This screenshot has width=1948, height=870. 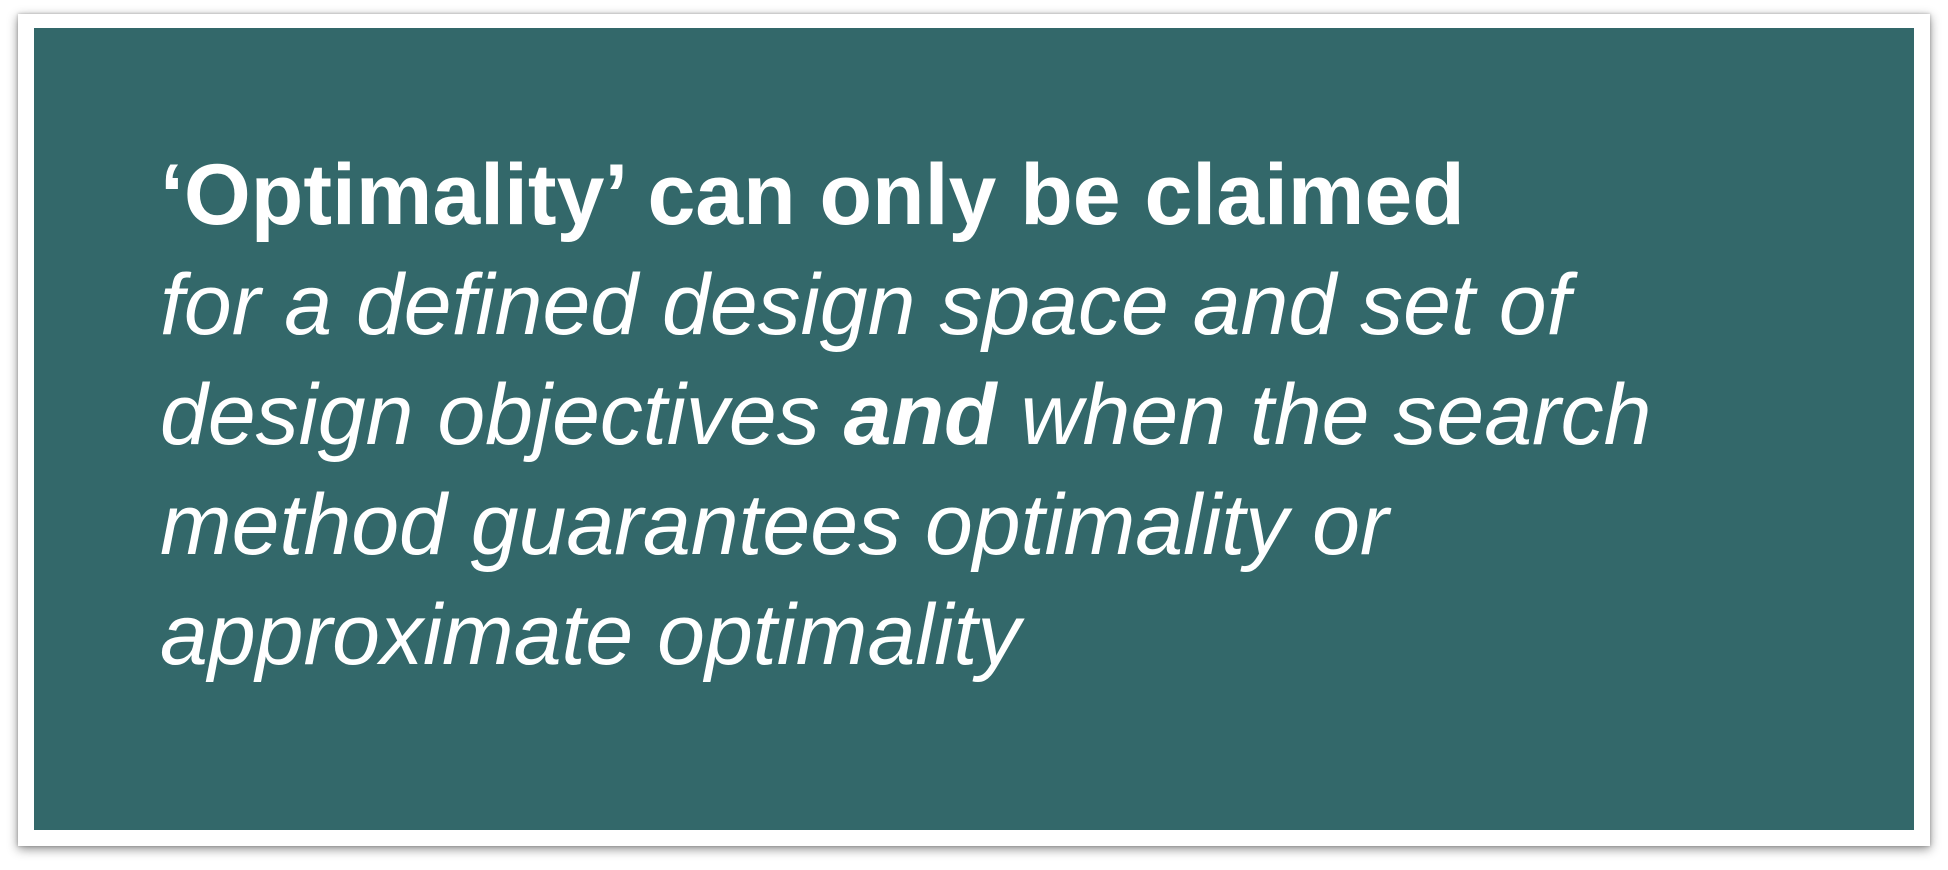 What do you see at coordinates (865, 305) in the screenshot?
I see `callout-line-2: for a defined design space and set of` at bounding box center [865, 305].